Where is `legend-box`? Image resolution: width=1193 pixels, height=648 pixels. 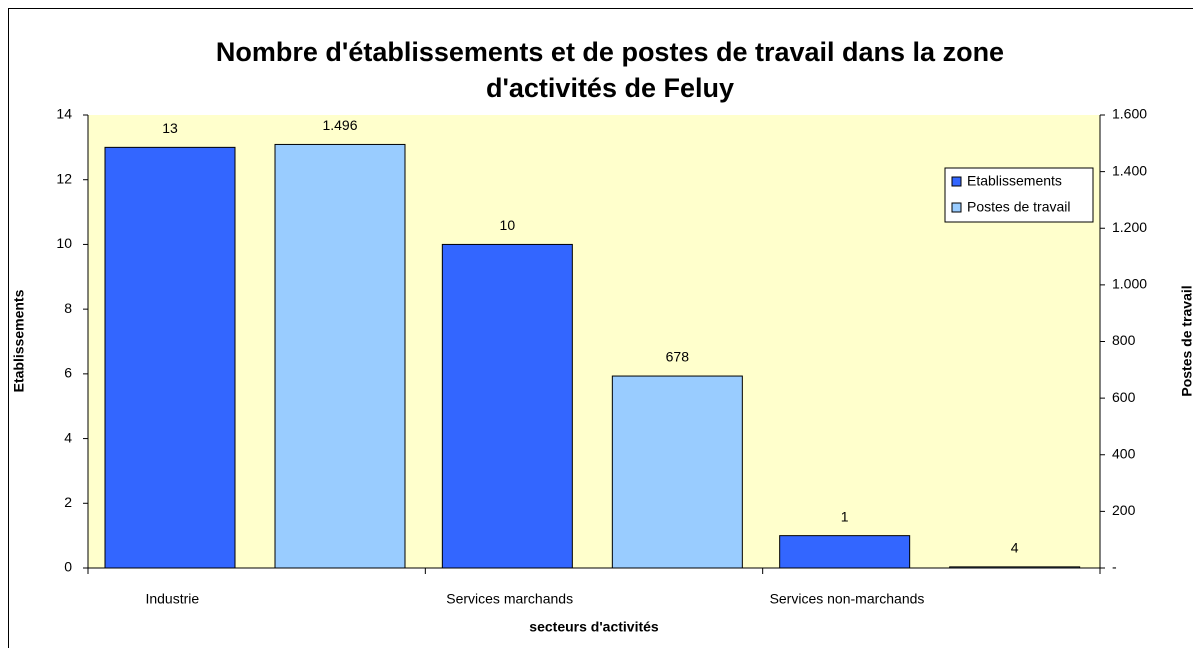
legend-box is located at coordinates (1019, 195).